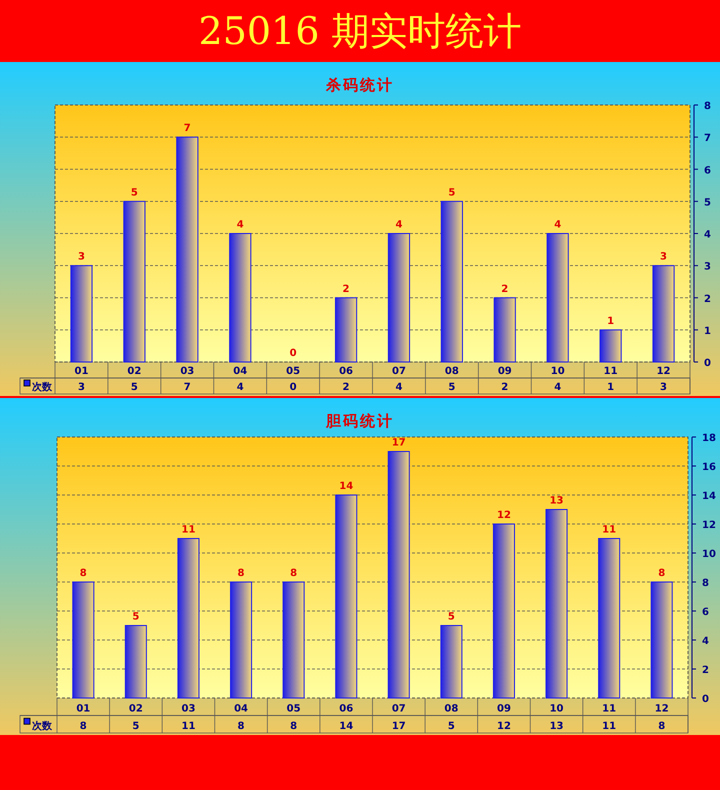 Image resolution: width=720 pixels, height=790 pixels. What do you see at coordinates (399, 443) in the screenshot?
I see `annotation: 17` at bounding box center [399, 443].